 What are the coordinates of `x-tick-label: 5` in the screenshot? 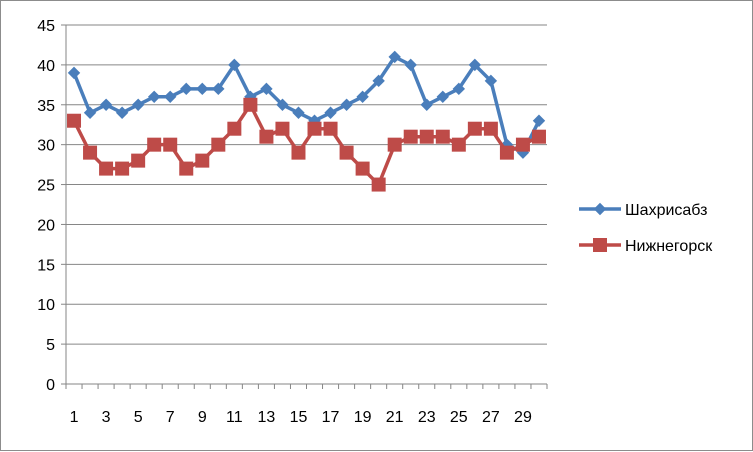 It's located at (138, 417).